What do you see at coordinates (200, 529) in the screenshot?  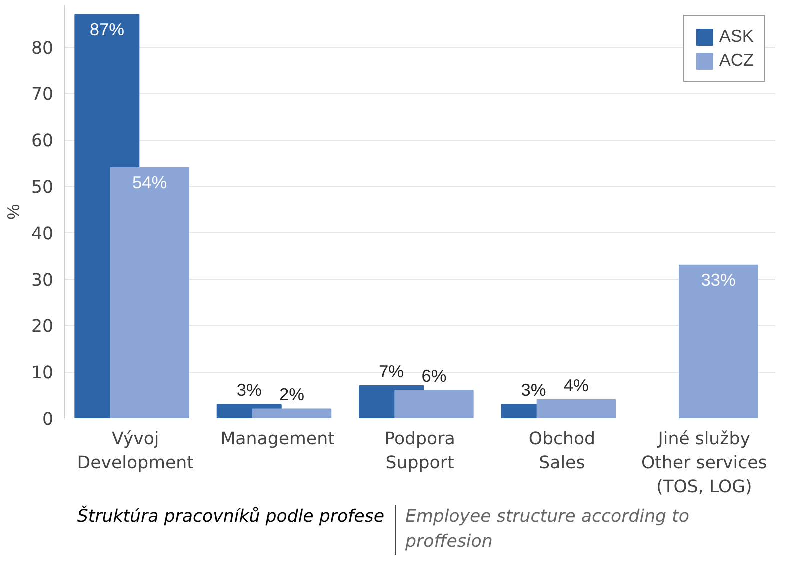 I see `text: Štruktúra pracovníků podle profese` at bounding box center [200, 529].